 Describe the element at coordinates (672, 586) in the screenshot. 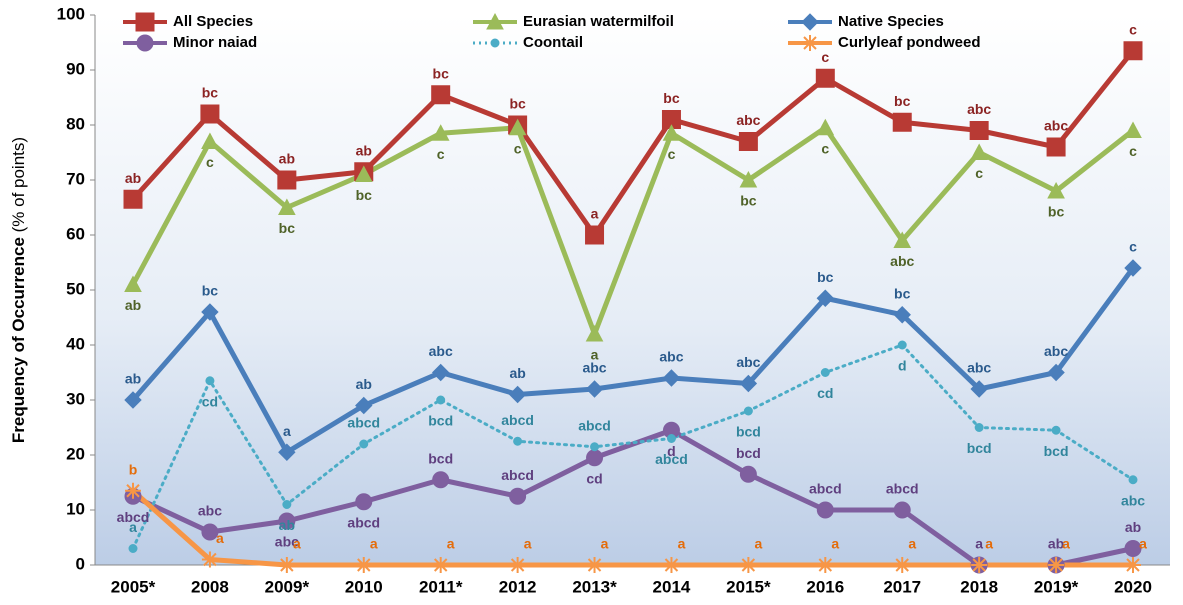

I see `x-tick-label: 2014` at that location.